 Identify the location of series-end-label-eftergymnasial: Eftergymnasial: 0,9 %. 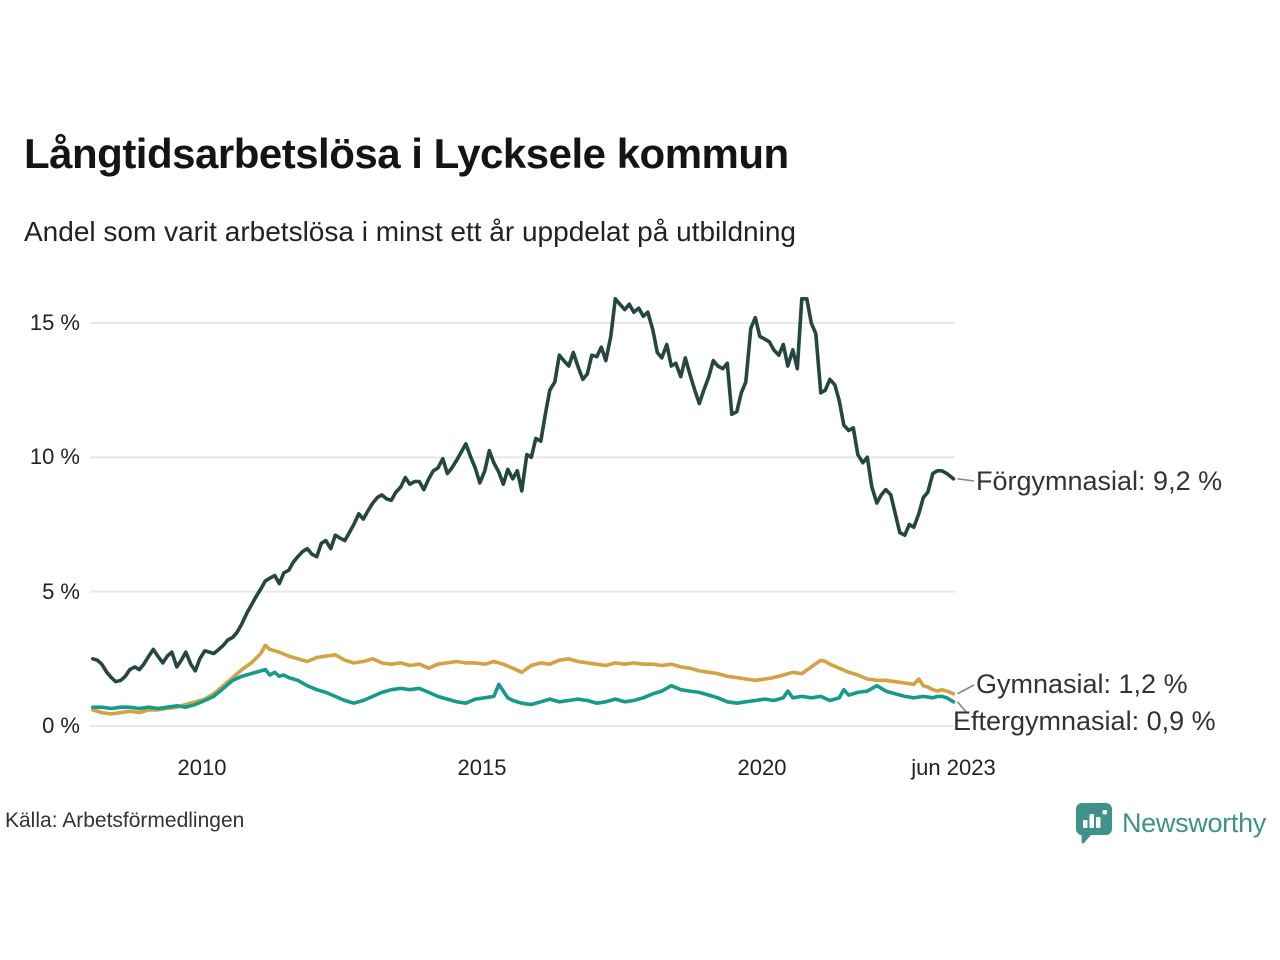
(1084, 721).